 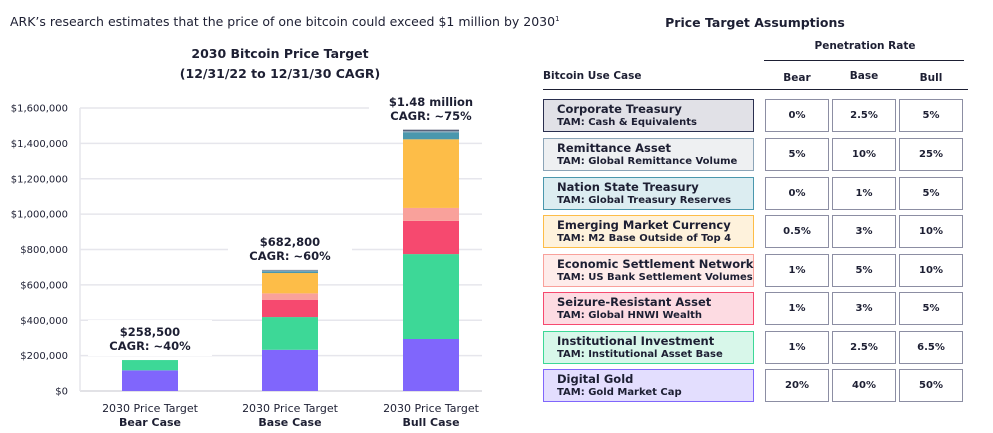 I want to click on use-case-name: Seizure-Resistant Asset, so click(x=634, y=302).